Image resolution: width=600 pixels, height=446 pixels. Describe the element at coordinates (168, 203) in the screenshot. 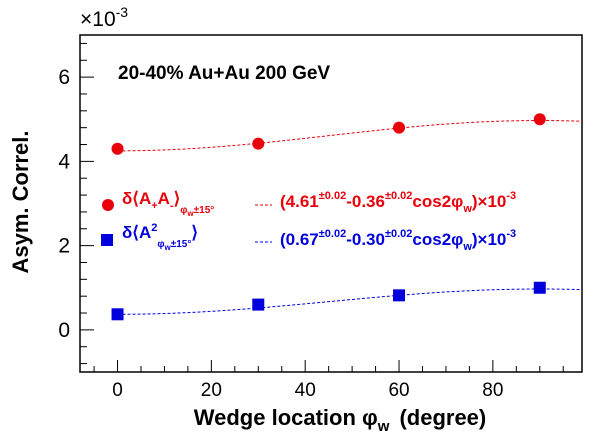

I see `legend-label-red: δ⟨A+A-⟩φw±15°` at that location.